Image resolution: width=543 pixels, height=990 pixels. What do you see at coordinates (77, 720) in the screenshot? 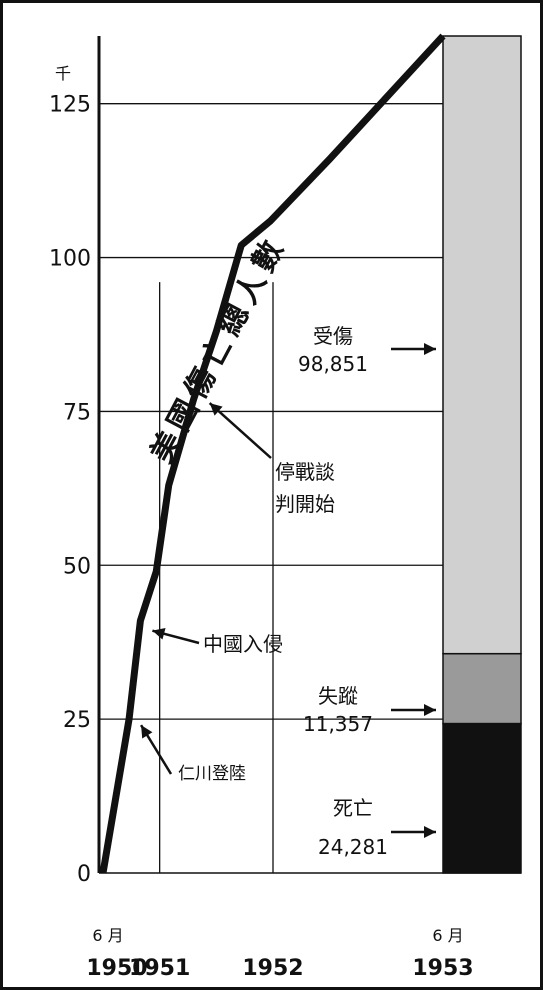
I see `y-tick-label: 25` at bounding box center [77, 720].